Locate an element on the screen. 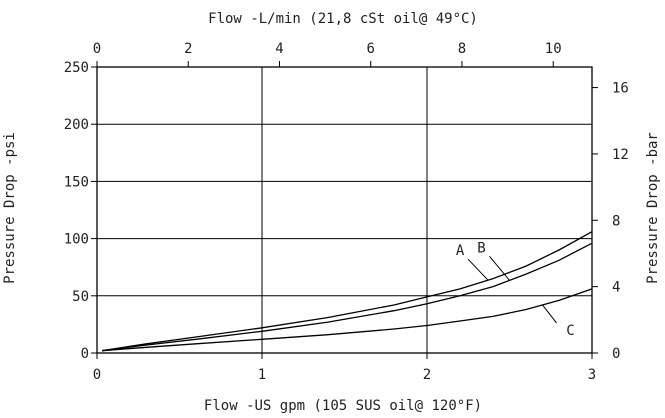 Image resolution: width=665 pixels, height=418 pixels. series-leader-b is located at coordinates (499, 268).